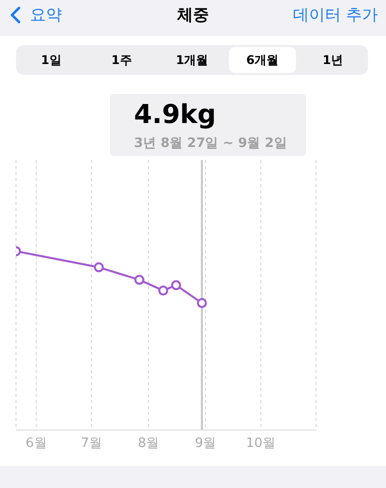 The height and width of the screenshot is (488, 386). What do you see at coordinates (333, 60) in the screenshot?
I see `text: 1년` at bounding box center [333, 60].